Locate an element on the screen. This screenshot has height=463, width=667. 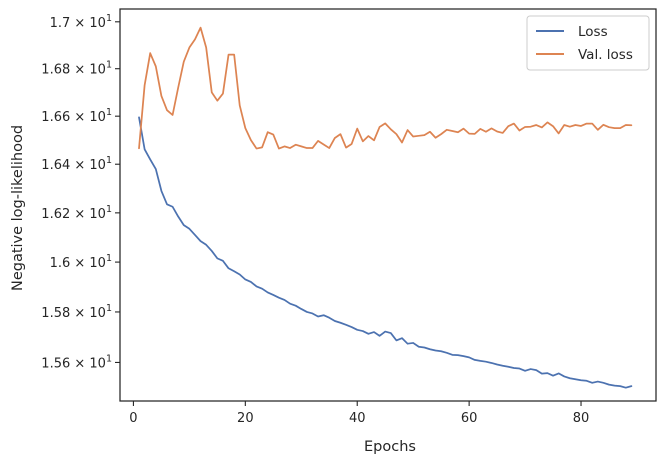
y-tick-label: 1.64 × 10¹ is located at coordinates (76, 164).